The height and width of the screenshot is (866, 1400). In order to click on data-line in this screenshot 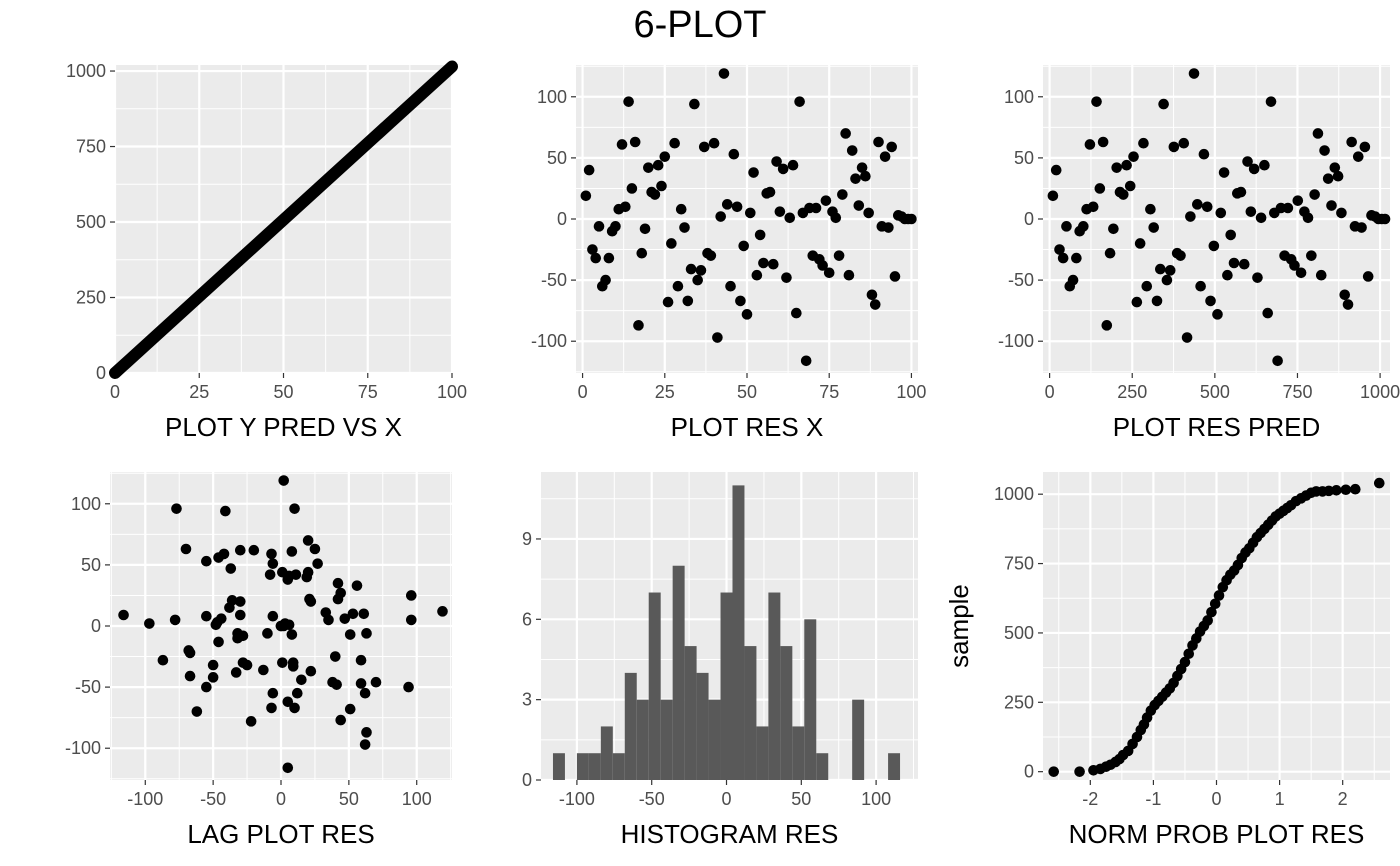, I will do `click(283, 219)`.